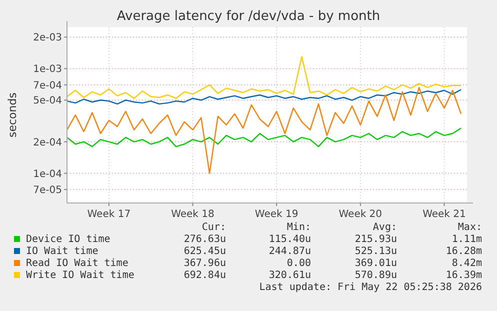  What do you see at coordinates (47, 101) in the screenshot?
I see `y-tick-label: 5e-04` at bounding box center [47, 101].